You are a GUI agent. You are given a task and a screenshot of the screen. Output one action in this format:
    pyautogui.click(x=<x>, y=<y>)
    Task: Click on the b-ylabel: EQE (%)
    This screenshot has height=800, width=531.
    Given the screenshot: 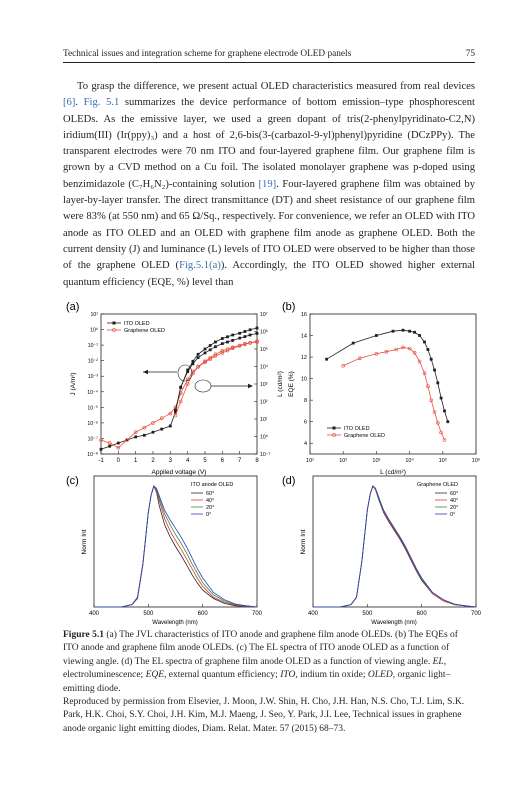 What is the action you would take?
    pyautogui.click(x=291, y=384)
    